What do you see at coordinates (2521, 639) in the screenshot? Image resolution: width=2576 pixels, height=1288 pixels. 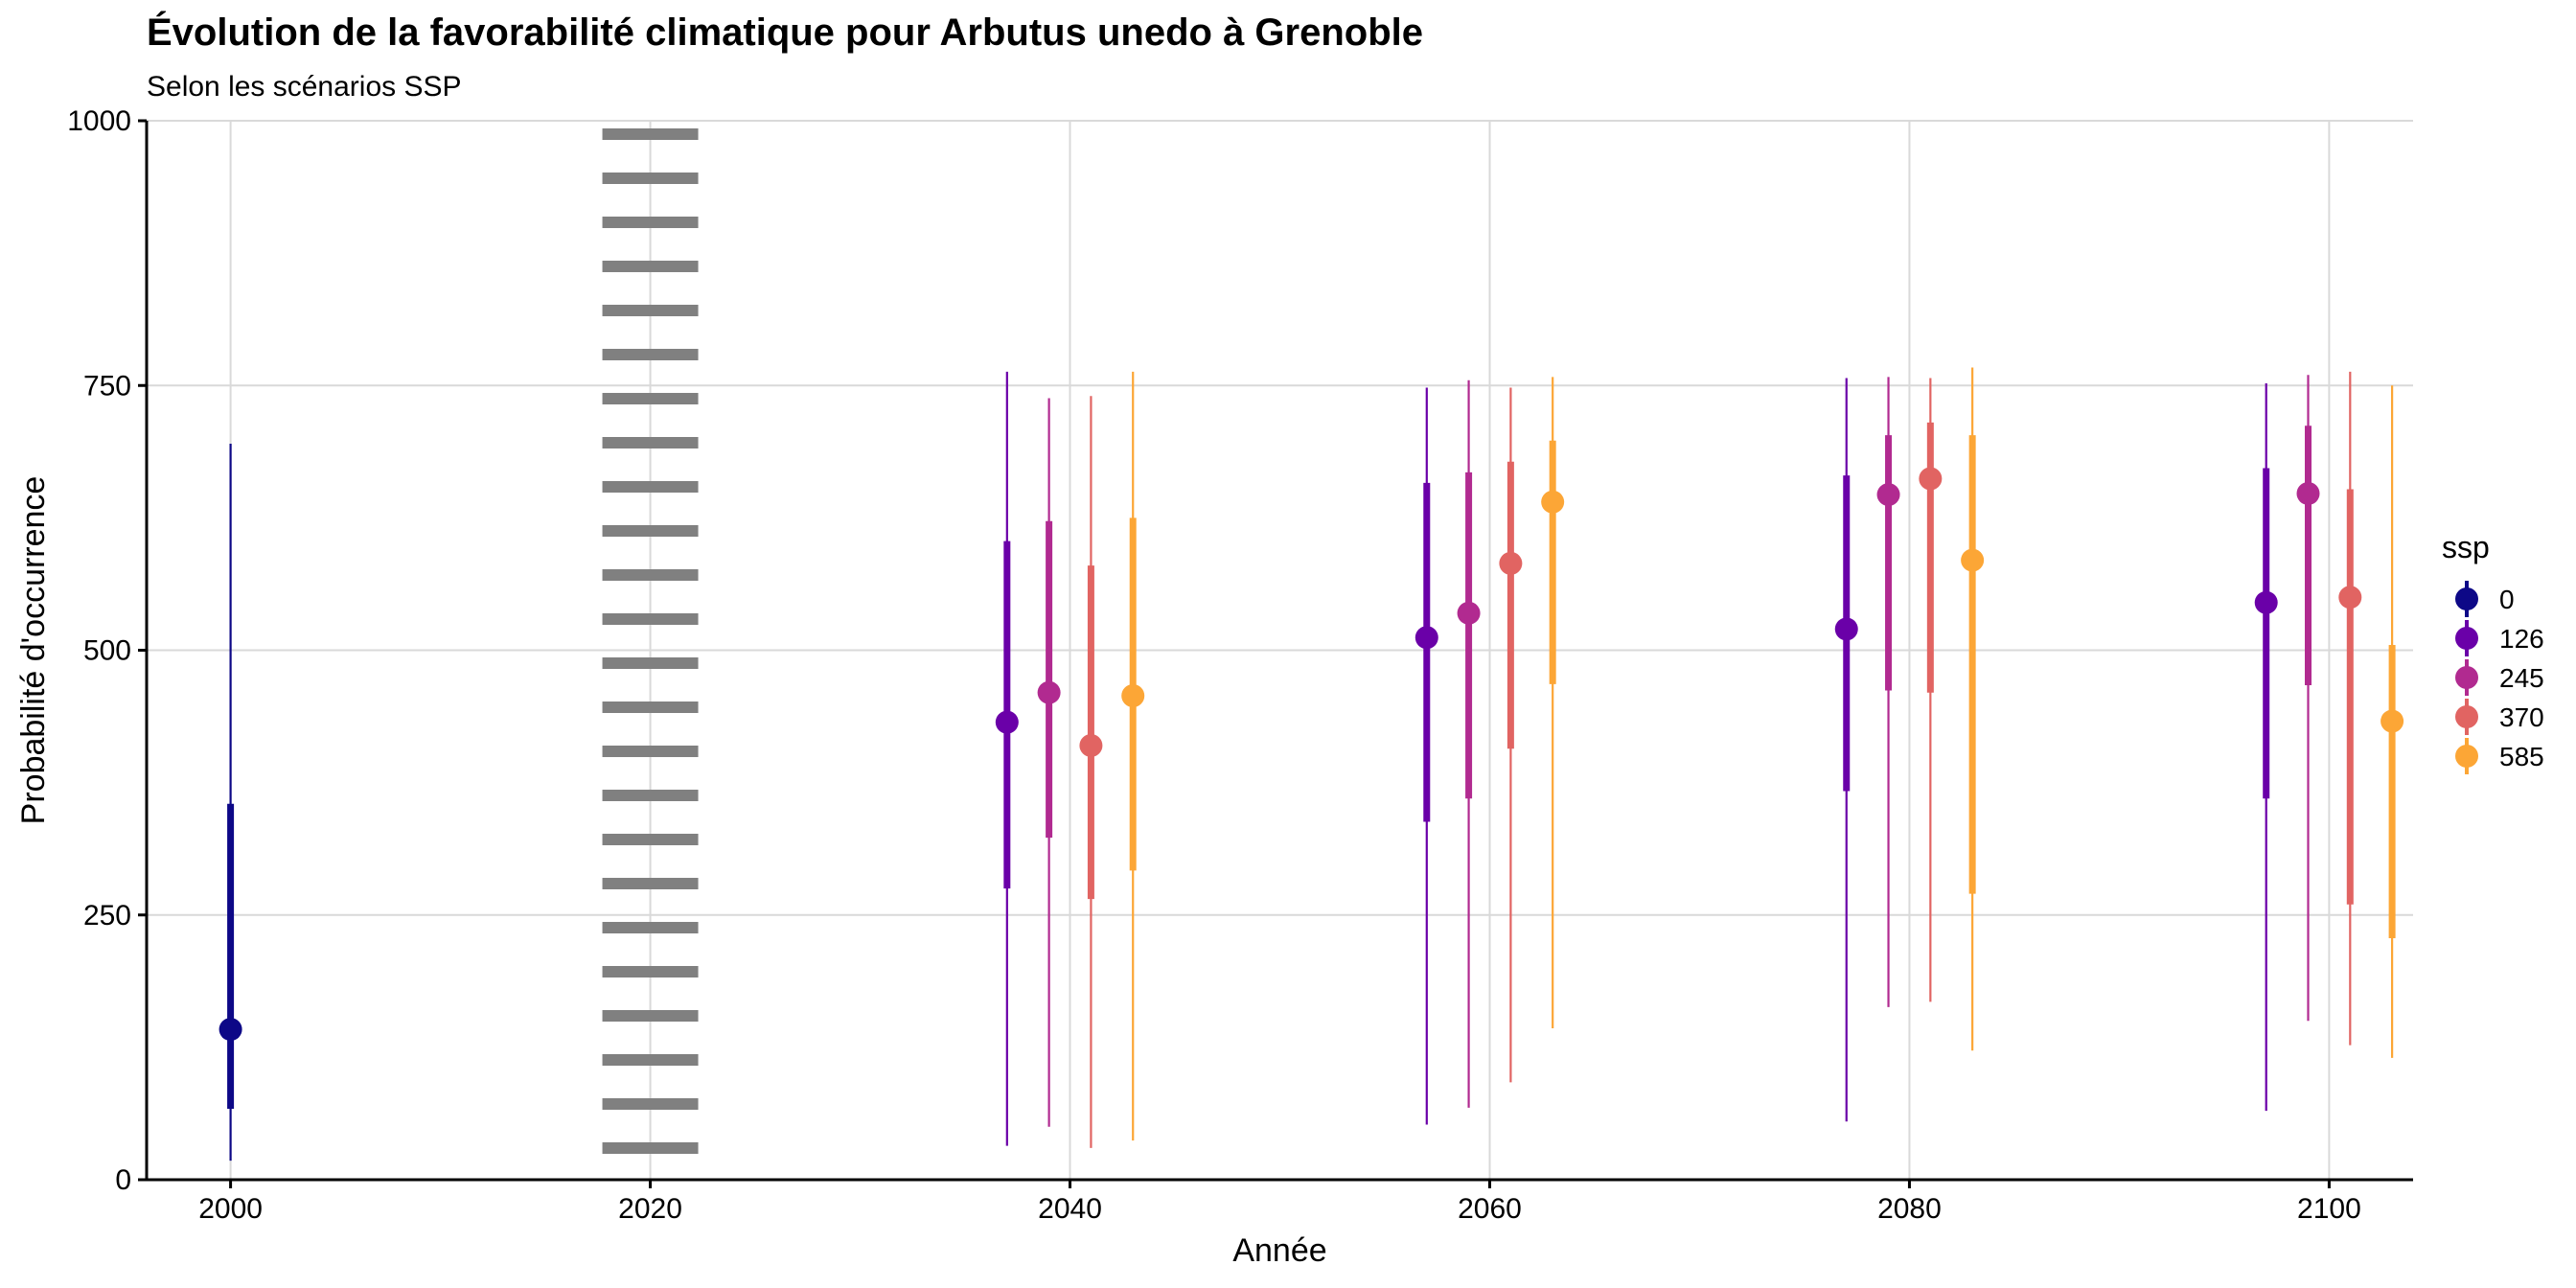 I see `legend-label-126: 126` at bounding box center [2521, 639].